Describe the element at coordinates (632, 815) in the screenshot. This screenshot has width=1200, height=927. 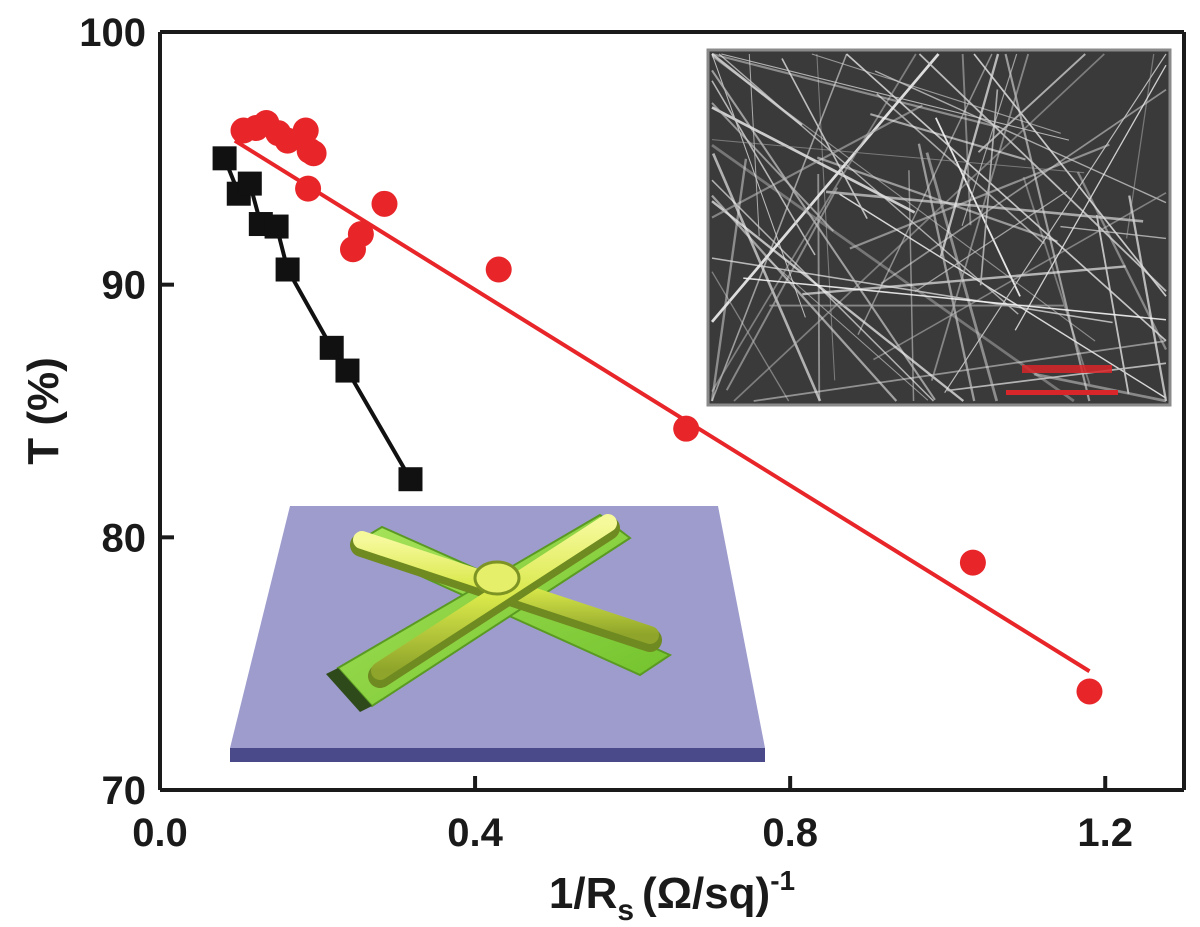
I see `x-axis-ticks: 0.0 0.4 0.8 1.2` at that location.